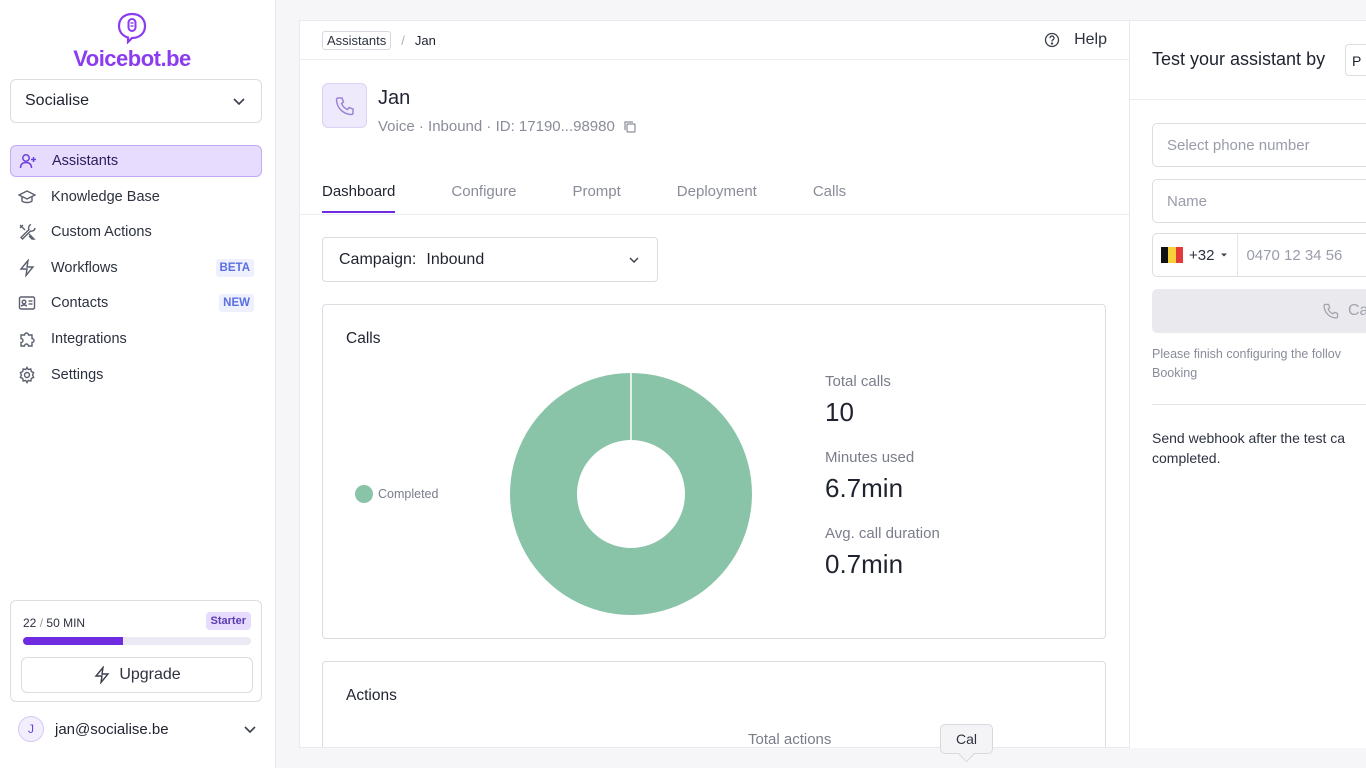 This screenshot has width=1366, height=768. I want to click on sidebar-item-knowledge-base: Knowledge Base, so click(136, 197).